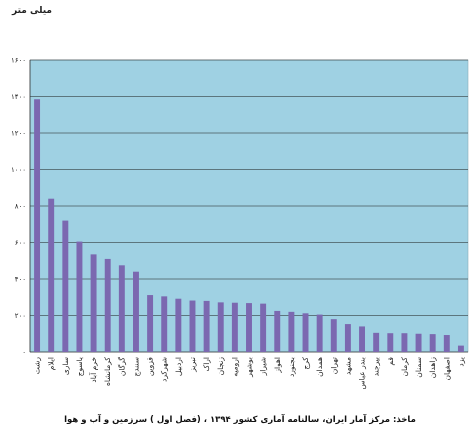 Image resolution: width=474 pixels, height=430 pixels. Describe the element at coordinates (390, 361) in the screenshot. I see `category-label: قم` at that location.